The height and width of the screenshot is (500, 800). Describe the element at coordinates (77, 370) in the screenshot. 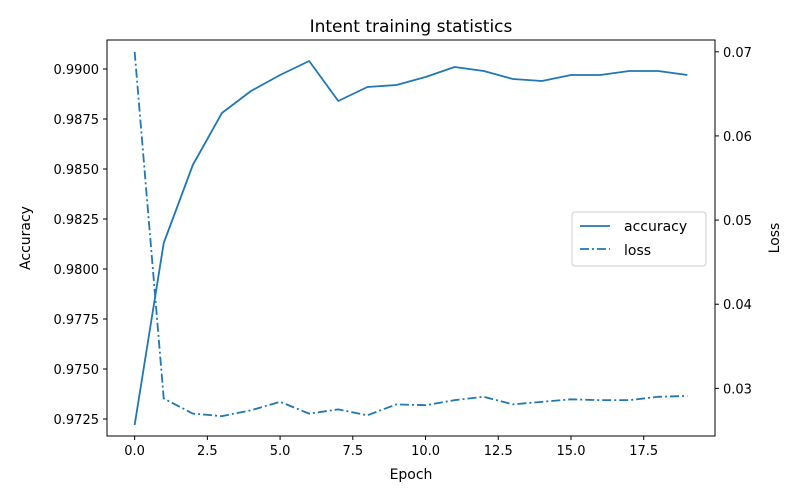

I see `y-left-tick-label: 0.9750` at that location.